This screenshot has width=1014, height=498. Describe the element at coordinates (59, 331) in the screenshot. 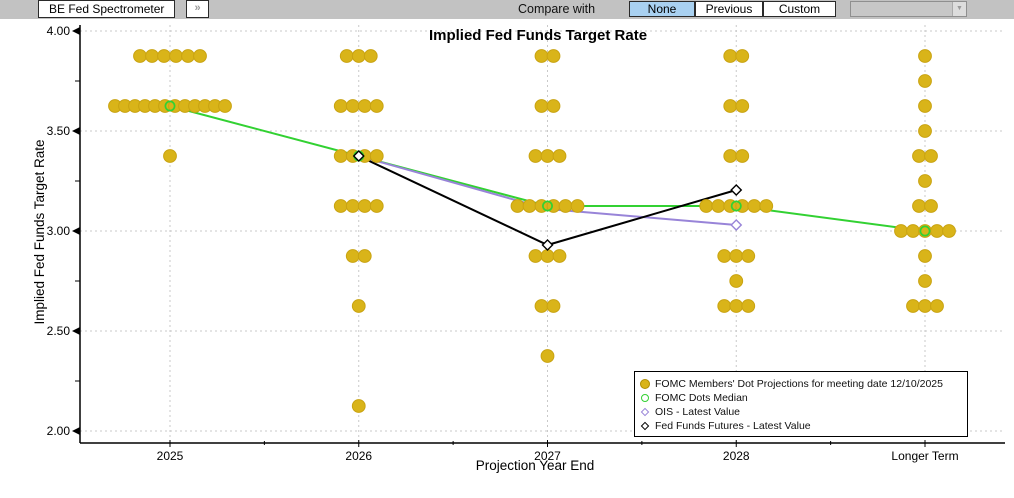

I see `chart-text: 2.50` at that location.